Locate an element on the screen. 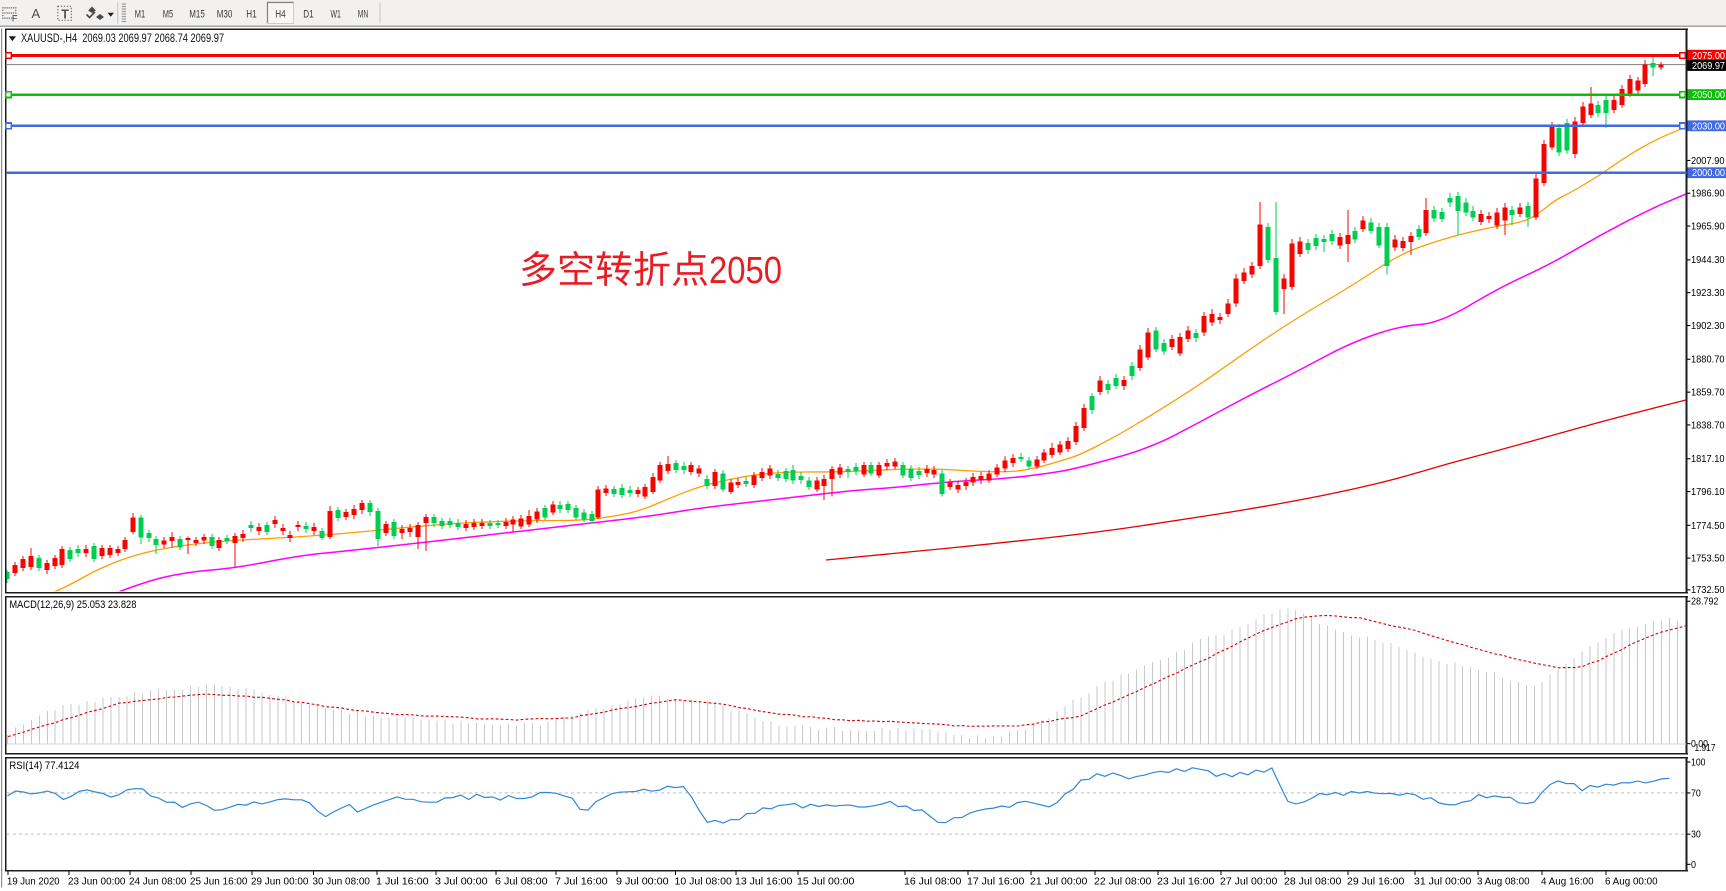 Image resolution: width=1726 pixels, height=891 pixels. svg-text: 1.917 is located at coordinates (1705, 748).